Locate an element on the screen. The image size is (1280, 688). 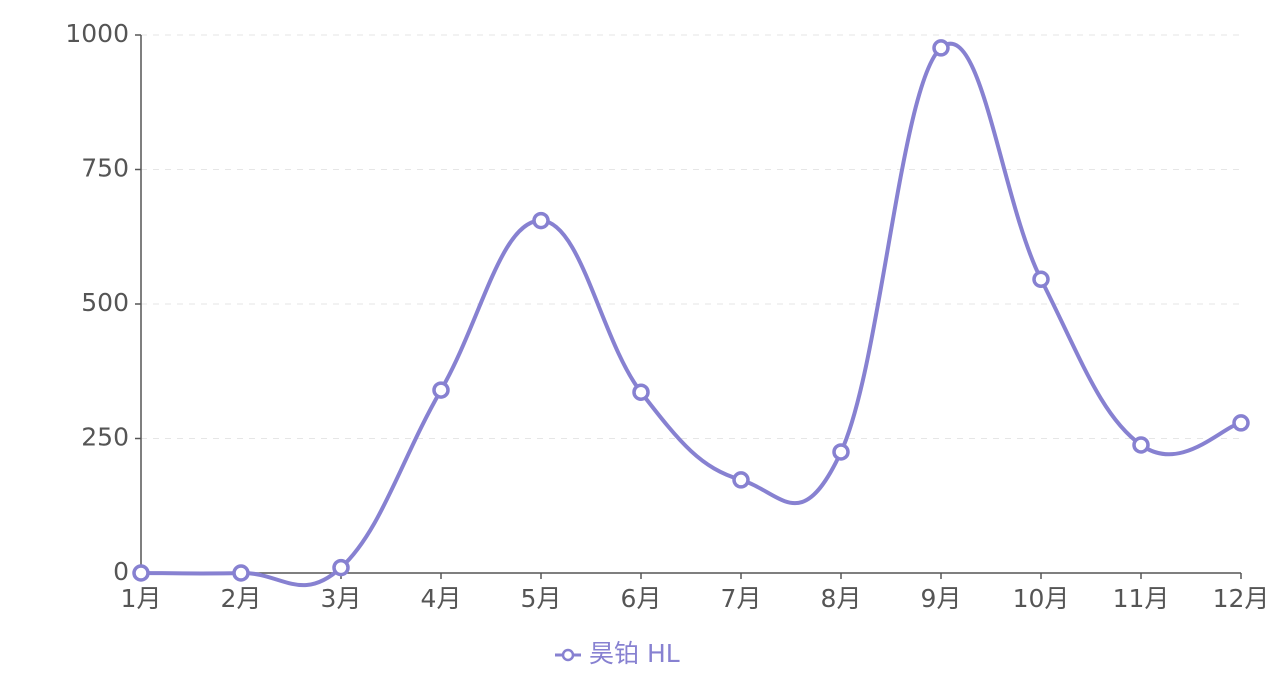
legend-icon-dot is located at coordinates (568, 655).